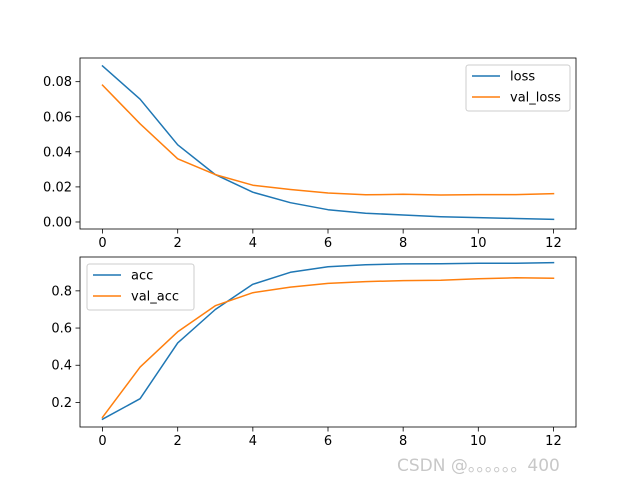  What do you see at coordinates (142, 276) in the screenshot?
I see `legend-label-acc: acc` at bounding box center [142, 276].